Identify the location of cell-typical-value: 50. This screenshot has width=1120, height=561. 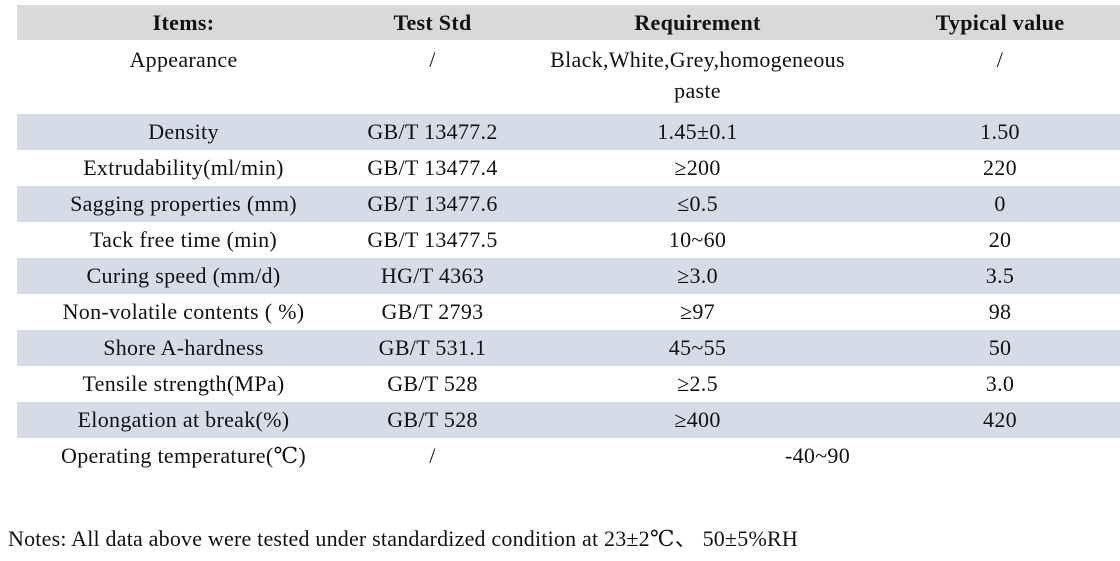
(1000, 348).